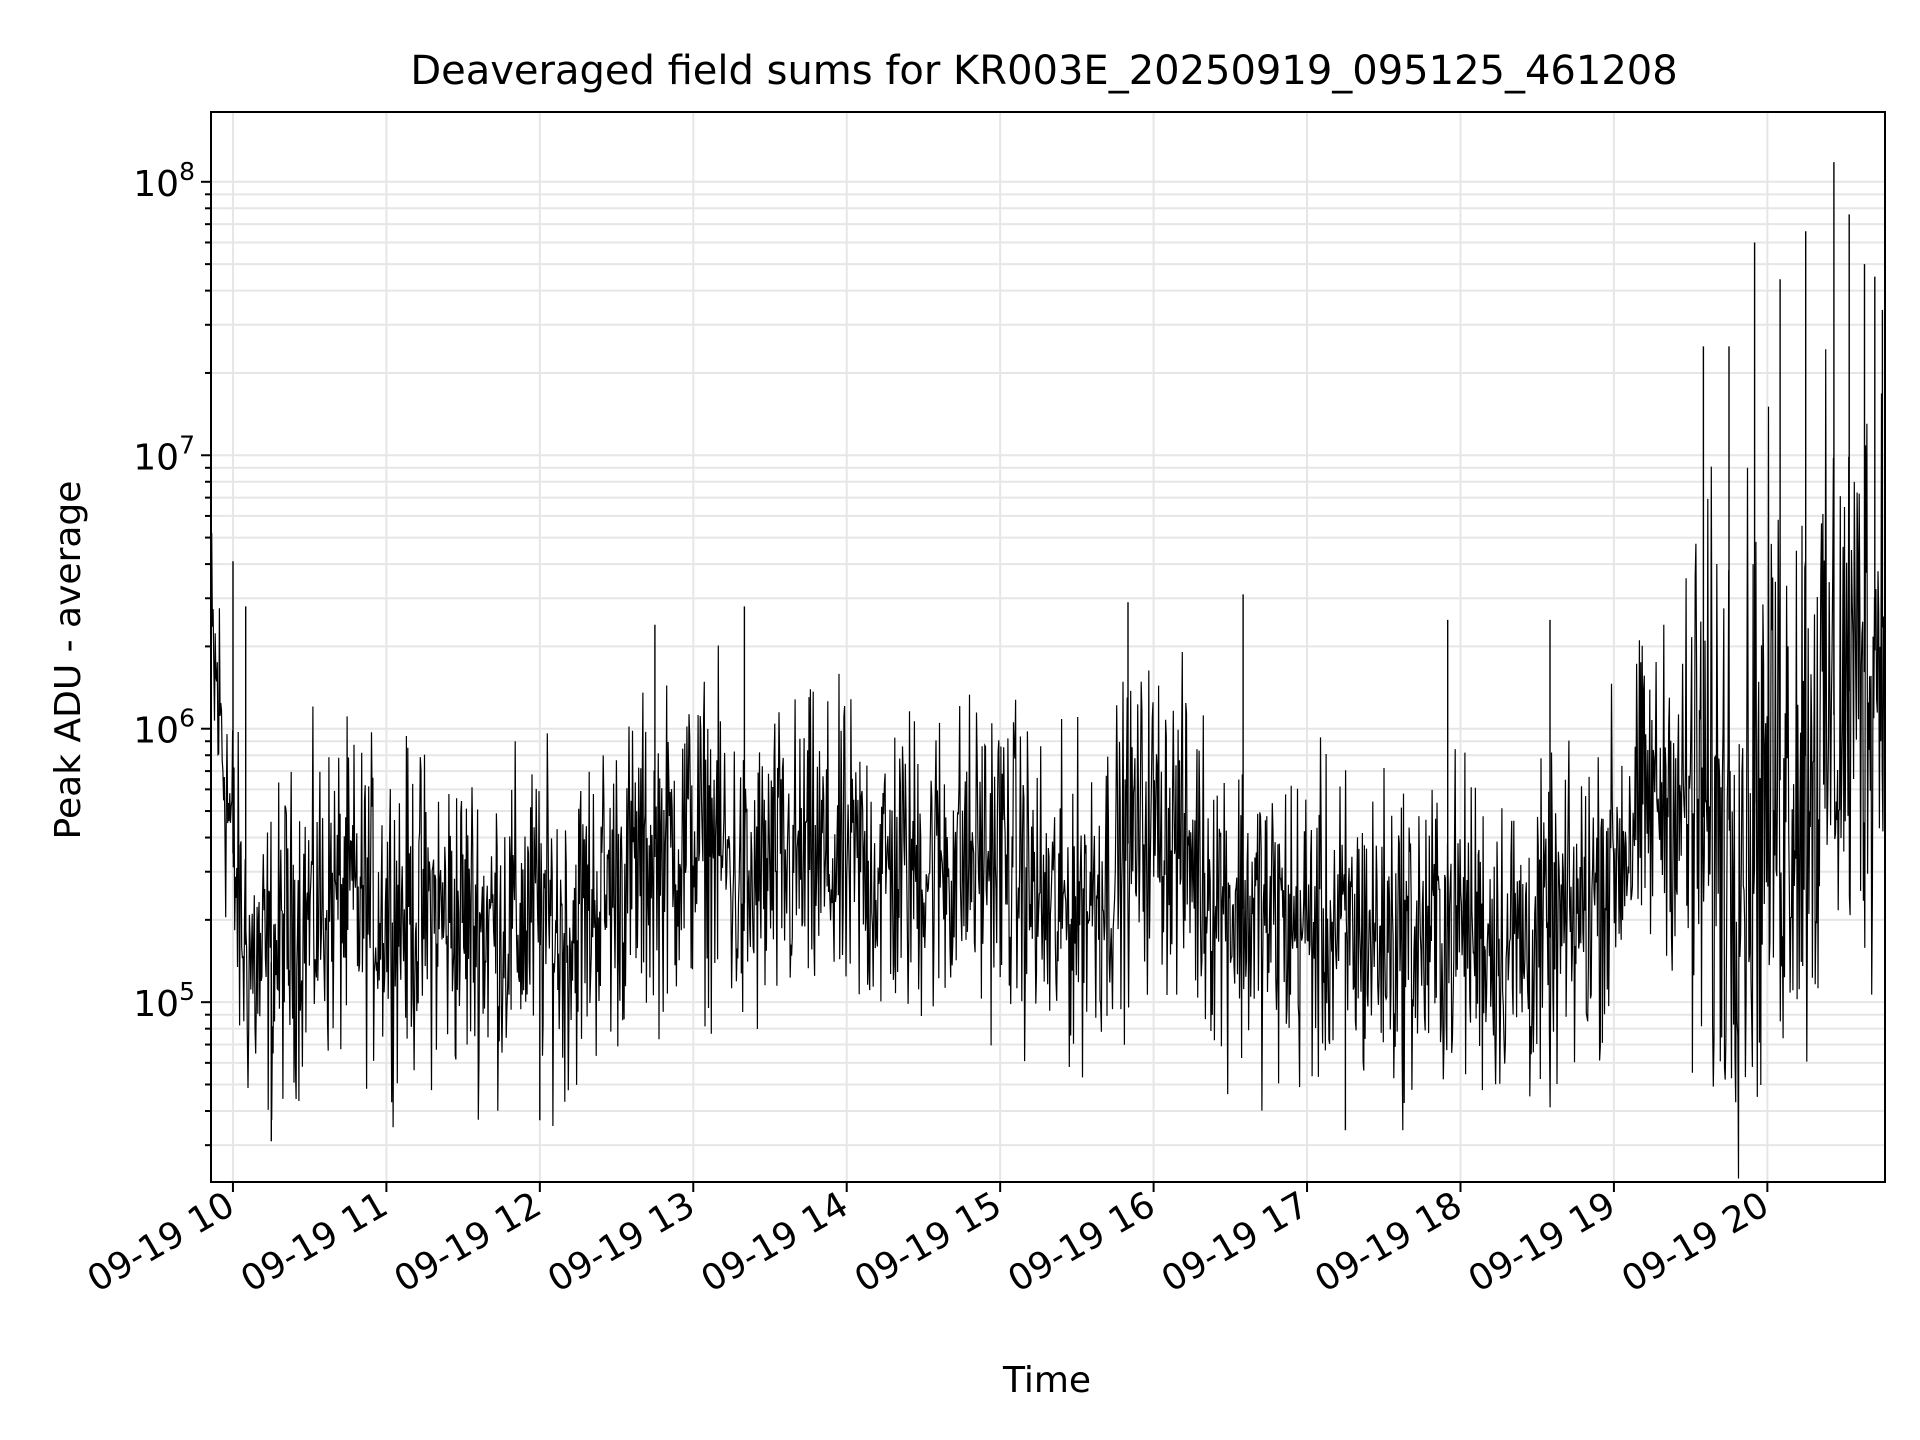 The image size is (1920, 1440). Describe the element at coordinates (164, 454) in the screenshot. I see `y-tick-label: 10⁷` at that location.